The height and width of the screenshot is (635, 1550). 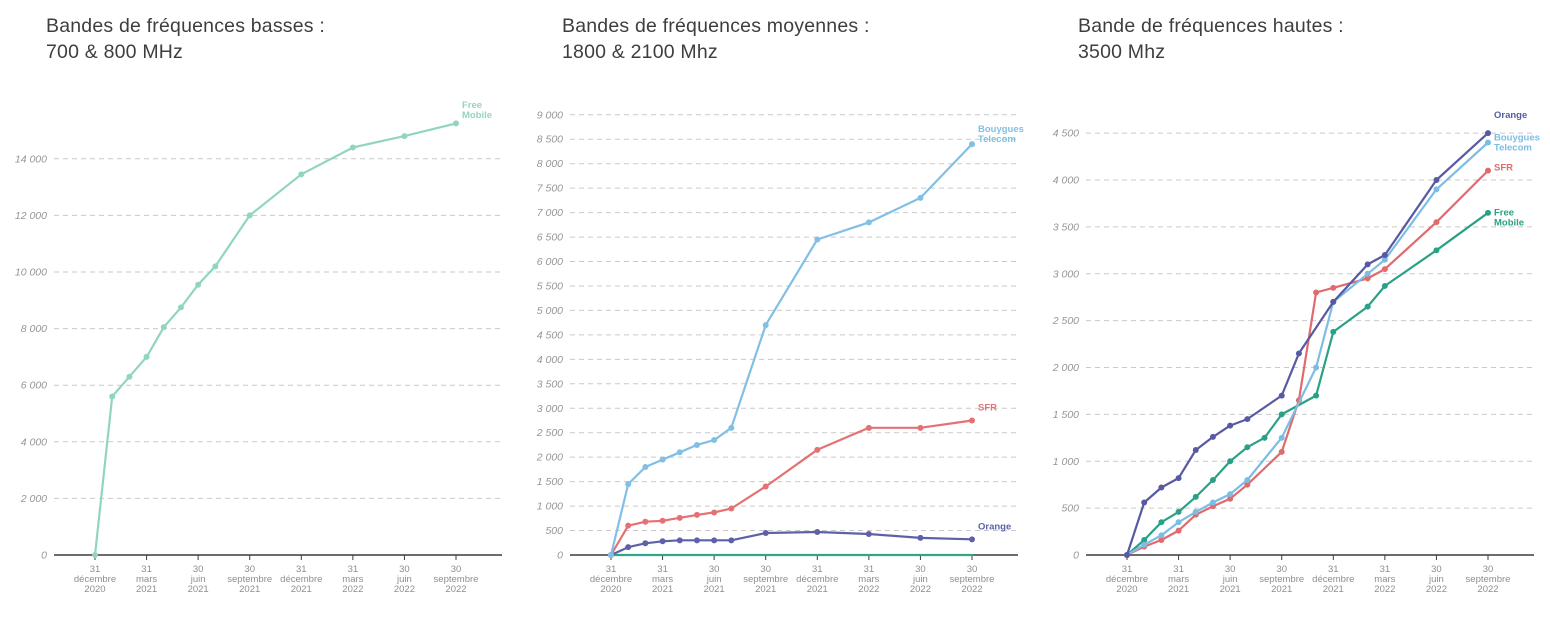 What do you see at coordinates (554, 532) in the screenshot?
I see `y-axis-tick-label: 500` at bounding box center [554, 532].